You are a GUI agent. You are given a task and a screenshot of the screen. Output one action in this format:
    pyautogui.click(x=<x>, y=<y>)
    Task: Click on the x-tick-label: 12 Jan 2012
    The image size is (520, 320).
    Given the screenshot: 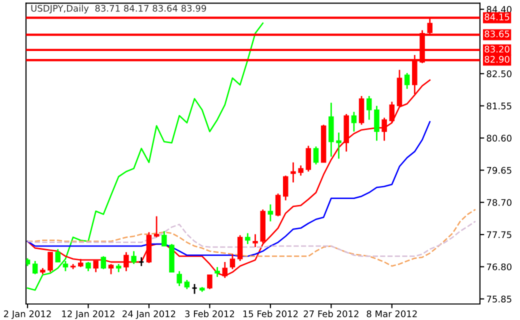 What is the action you would take?
    pyautogui.click(x=88, y=314)
    